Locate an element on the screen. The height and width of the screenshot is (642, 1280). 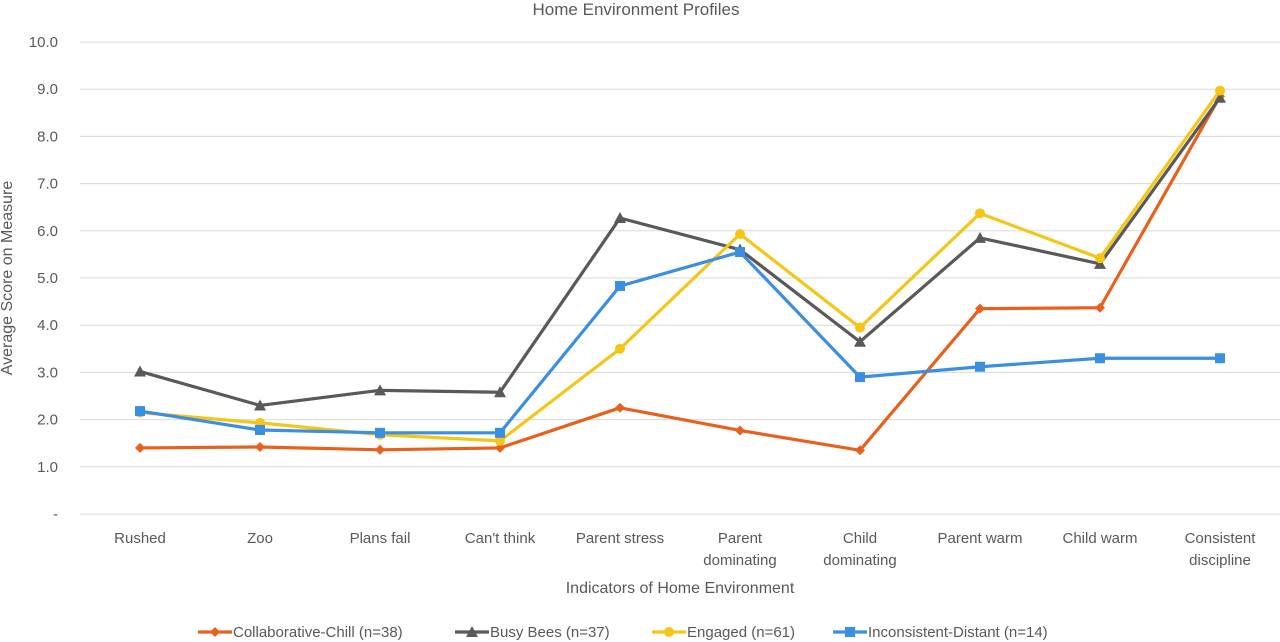
legend-item: Inconsistent-Distant (n=14) is located at coordinates (940, 632).